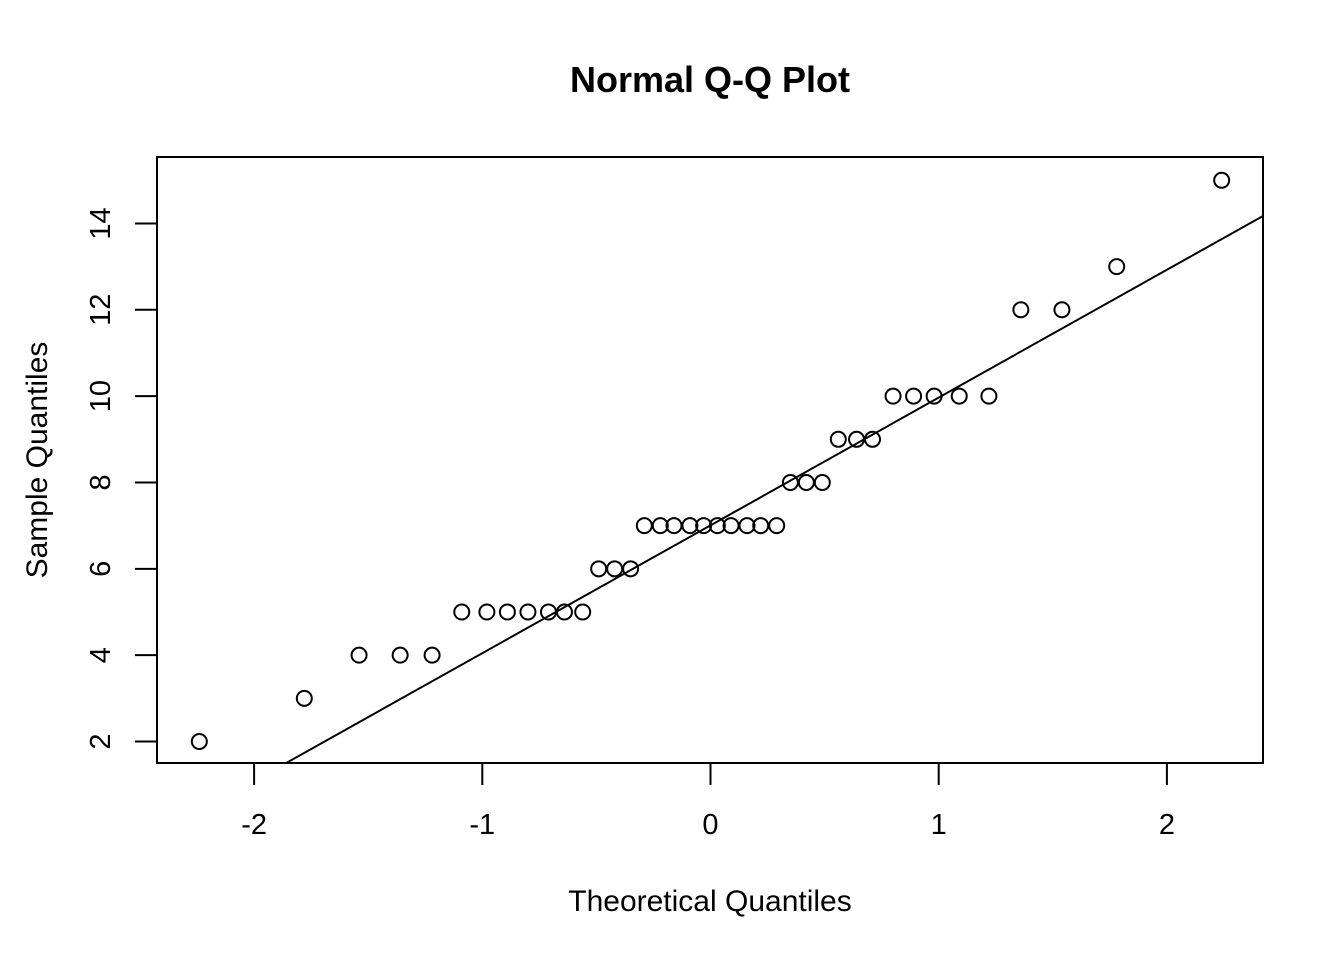 This screenshot has width=1344, height=960. I want to click on x-tick-label: 1, so click(939, 825).